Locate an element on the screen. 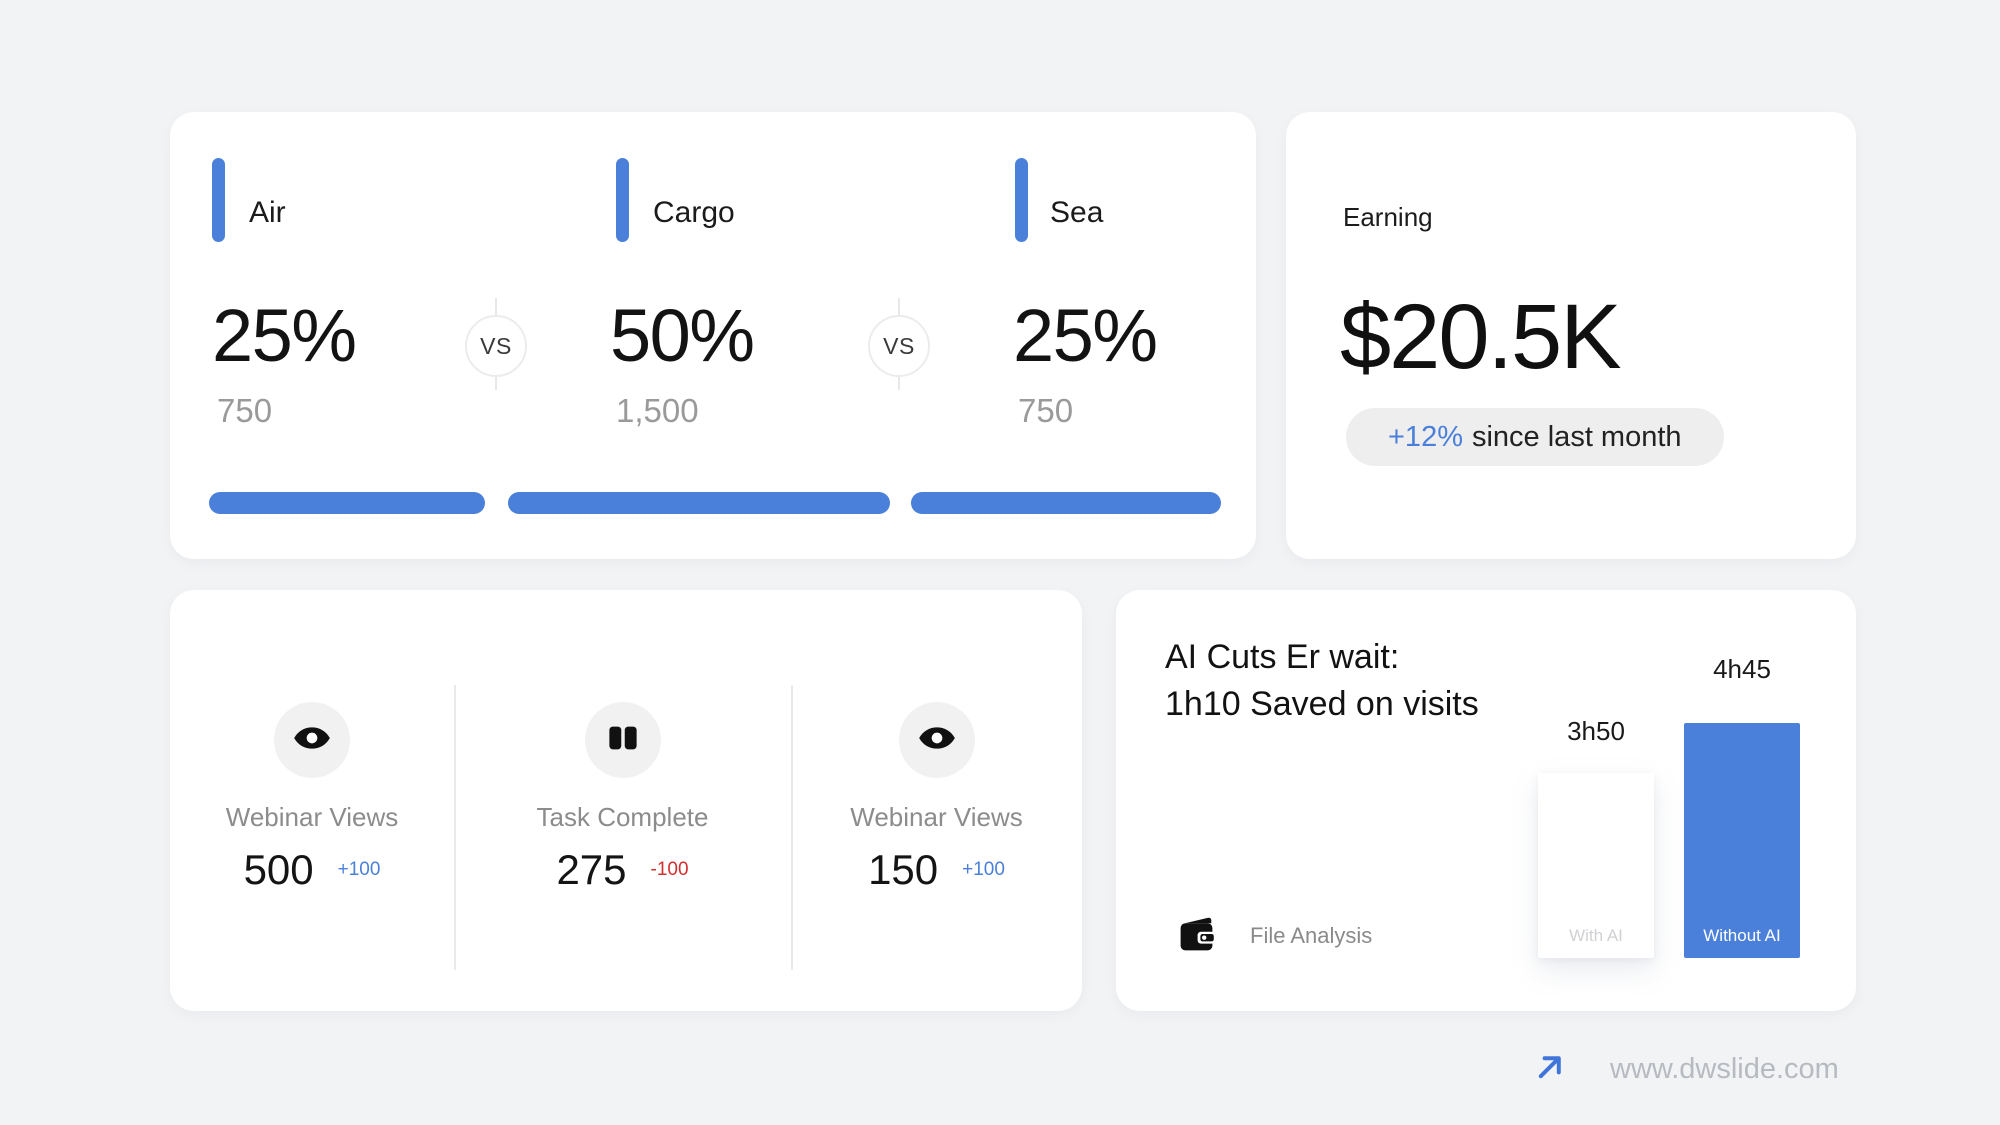 Image resolution: width=2000 pixels, height=1125 pixels. sea-percent: 25% is located at coordinates (1085, 335).